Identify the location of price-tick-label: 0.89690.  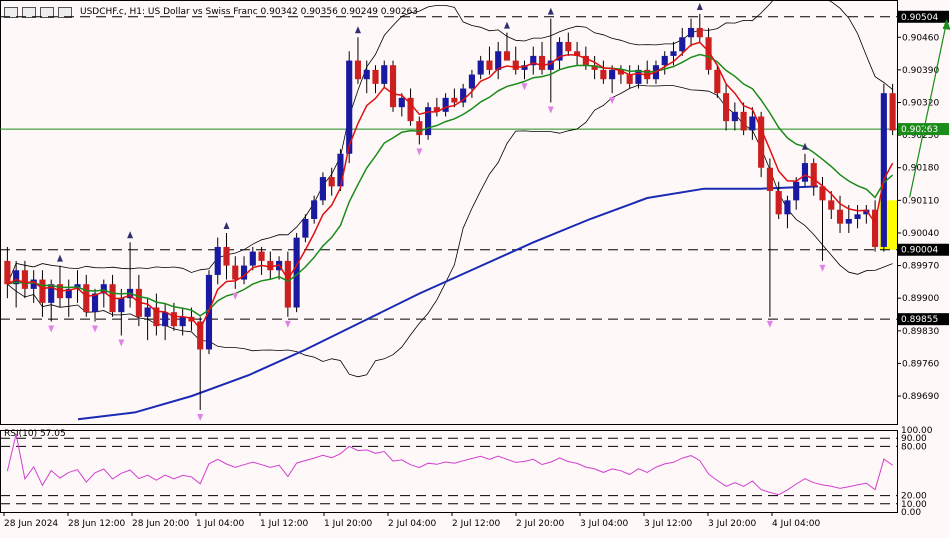
(920, 397).